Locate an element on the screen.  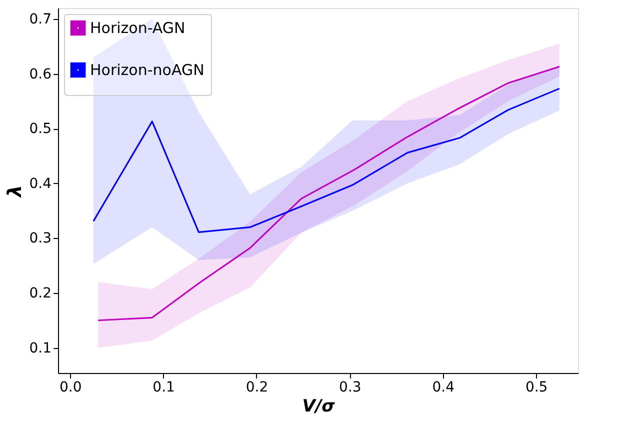
x-tick-label: 0.5 is located at coordinates (536, 388).